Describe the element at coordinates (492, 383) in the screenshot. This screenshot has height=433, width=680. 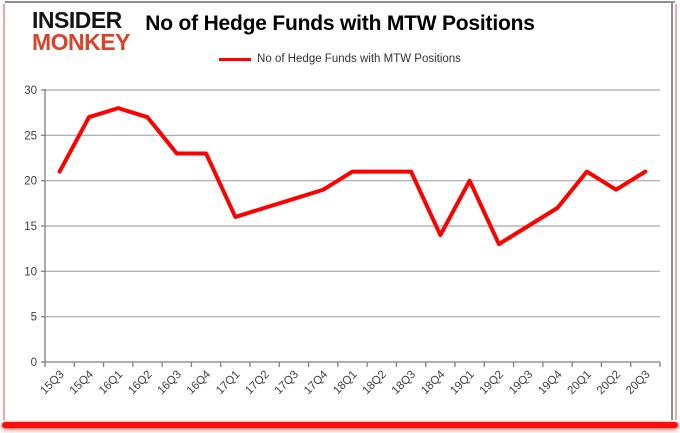
I see `x-tick-label: 19Q2` at that location.